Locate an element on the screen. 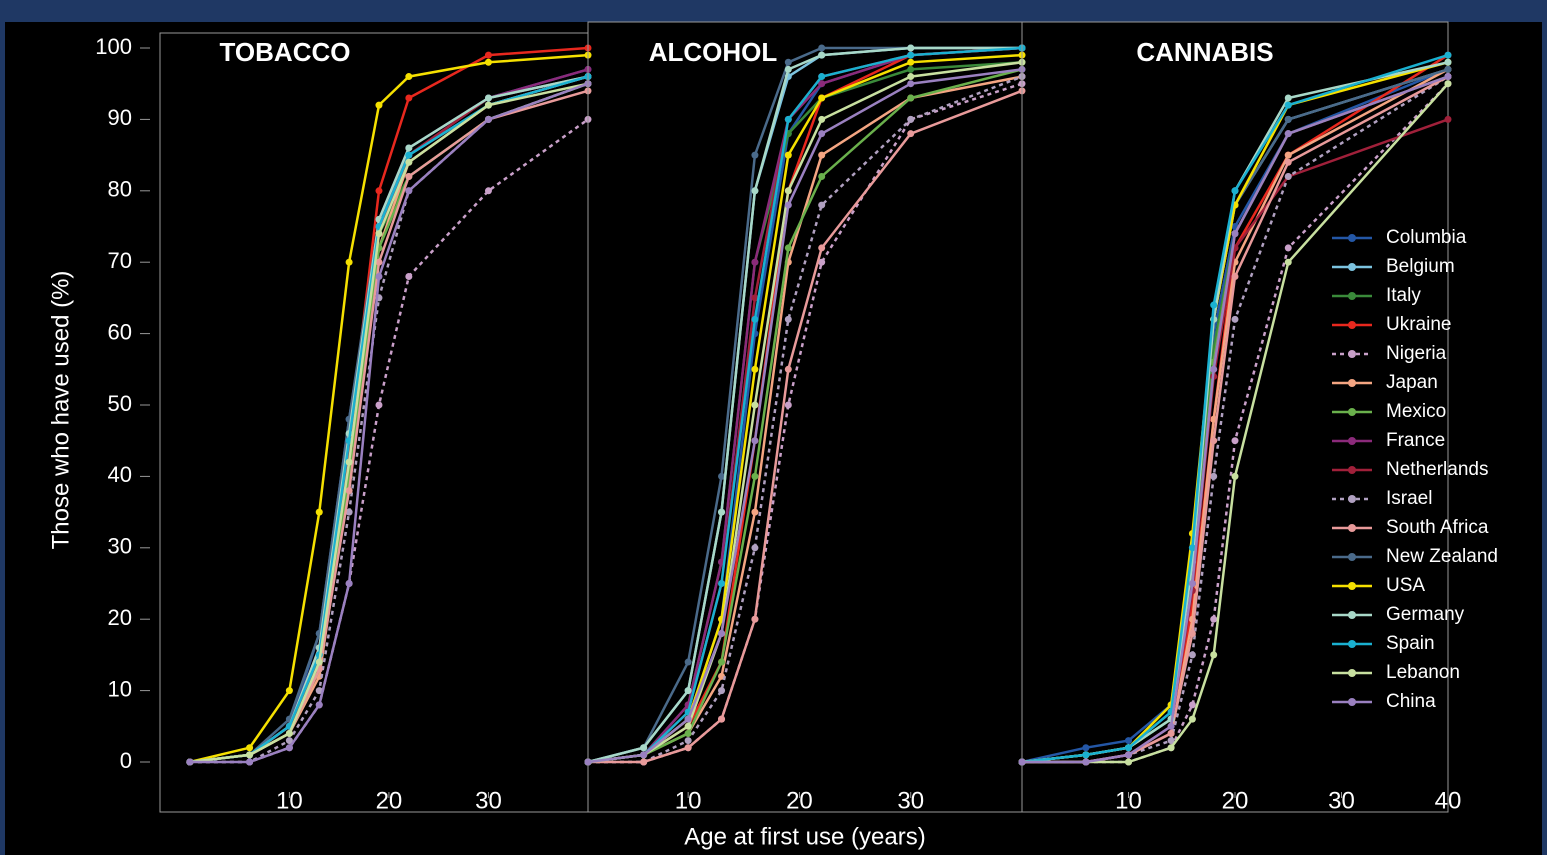  x-tick-label: 30 is located at coordinates (910, 800).